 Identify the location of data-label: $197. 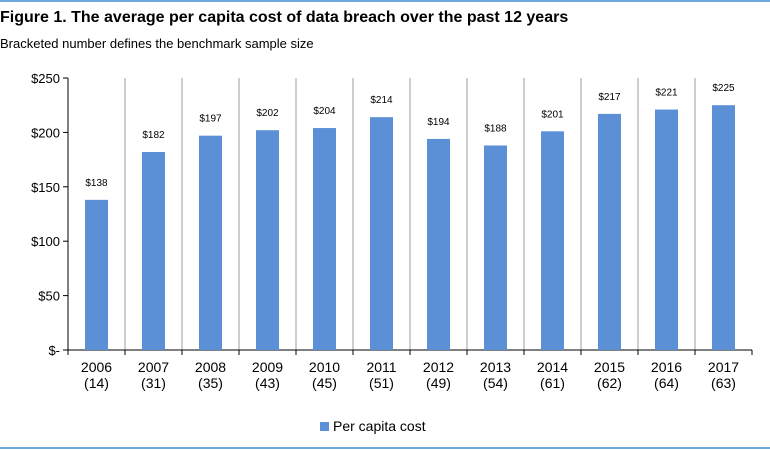
(210, 119).